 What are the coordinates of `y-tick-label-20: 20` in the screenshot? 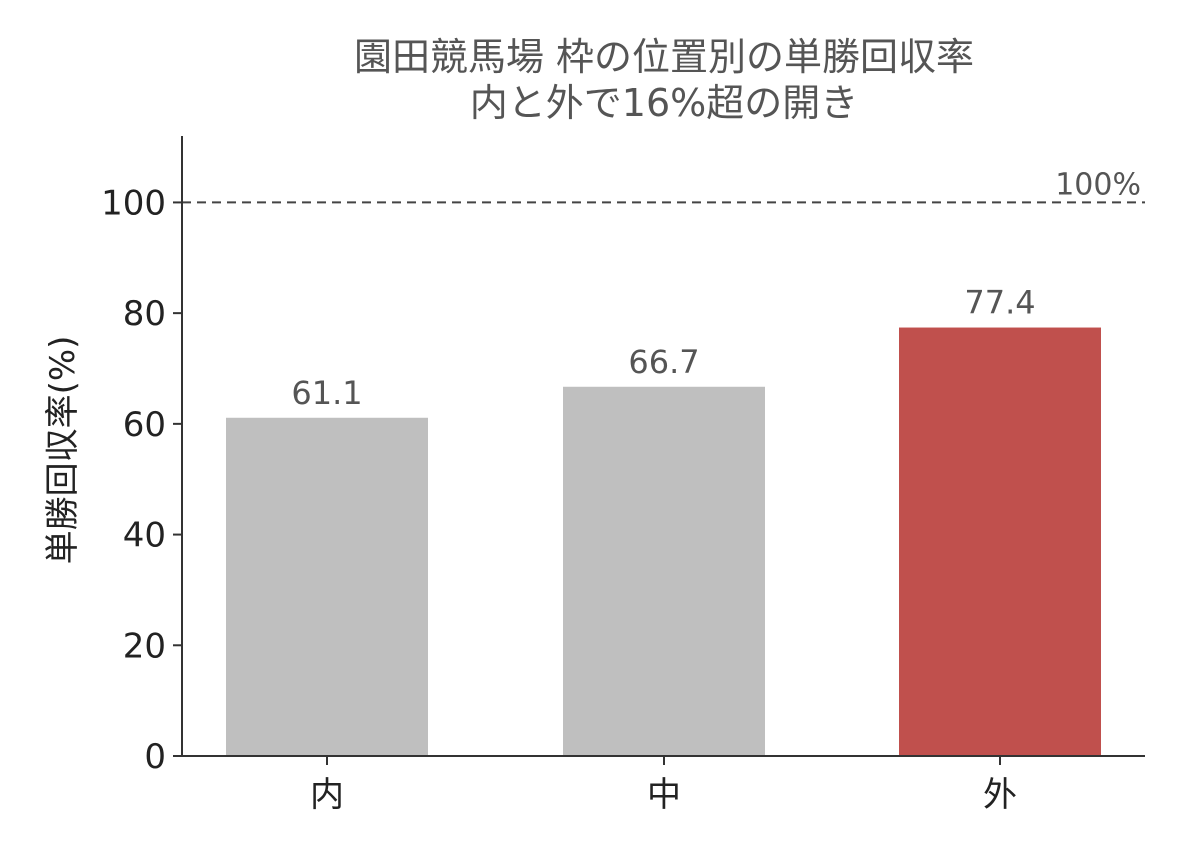 It's located at (144, 646).